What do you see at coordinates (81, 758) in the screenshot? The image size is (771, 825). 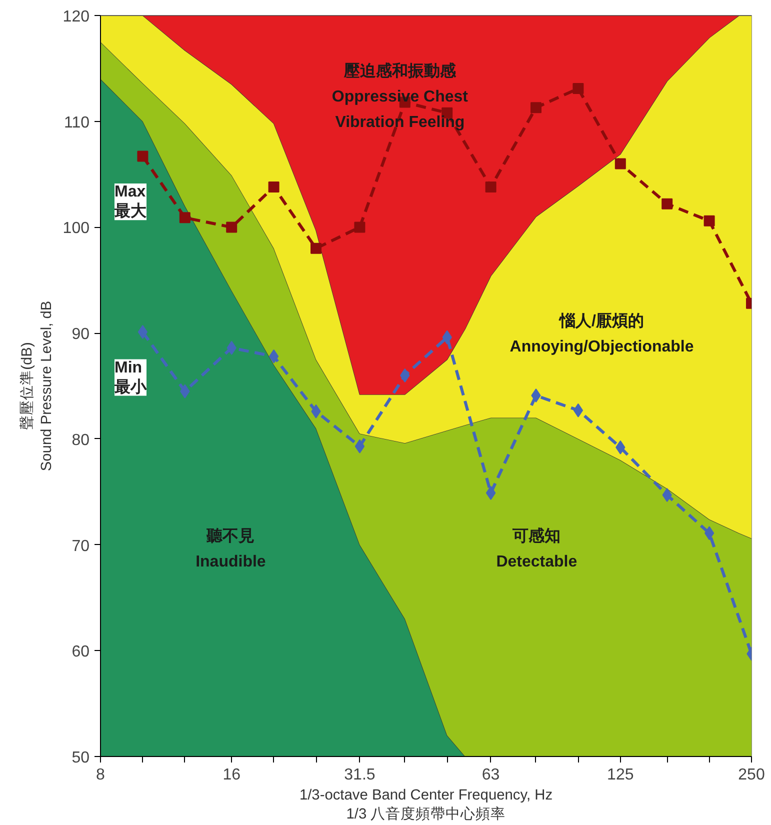 I see `y-tick-label: 50` at bounding box center [81, 758].